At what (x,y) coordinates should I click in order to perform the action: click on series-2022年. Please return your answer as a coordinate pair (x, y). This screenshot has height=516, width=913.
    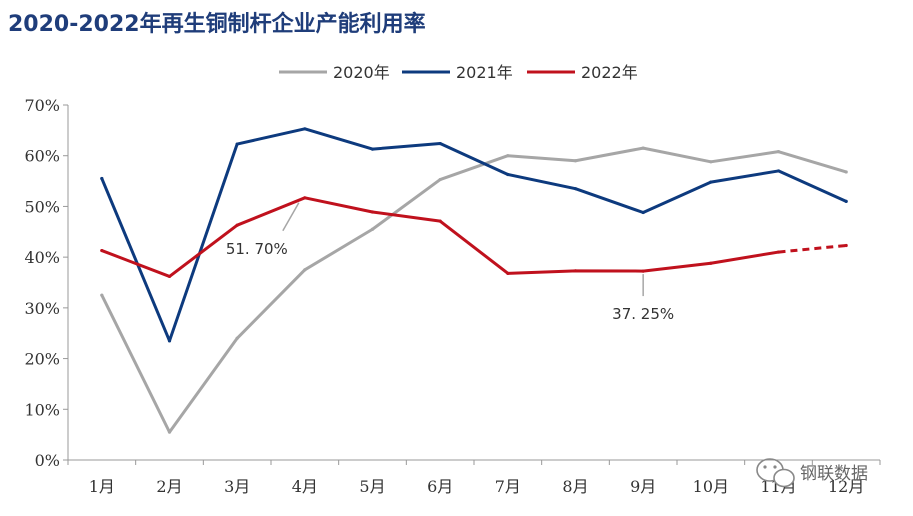
    Looking at the image, I should click on (474, 237).